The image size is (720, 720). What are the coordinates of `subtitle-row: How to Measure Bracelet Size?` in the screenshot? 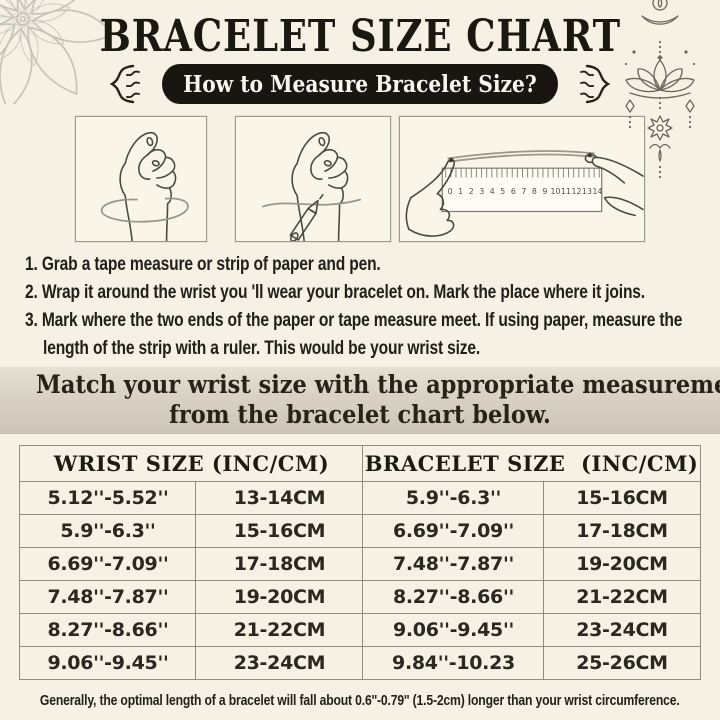 It's located at (360, 84).